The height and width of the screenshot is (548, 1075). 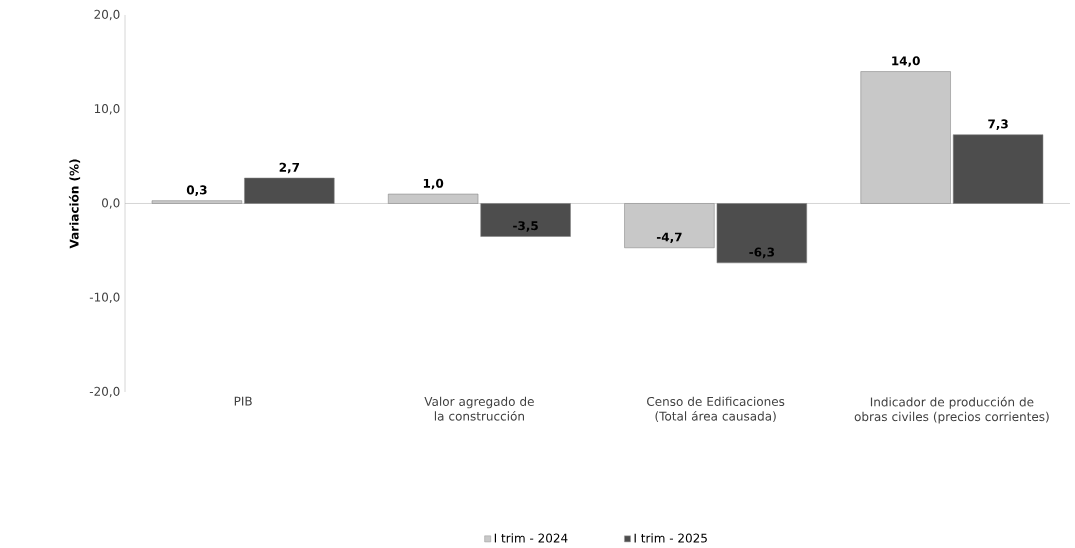 I want to click on data-label: 7,3, so click(x=998, y=124).